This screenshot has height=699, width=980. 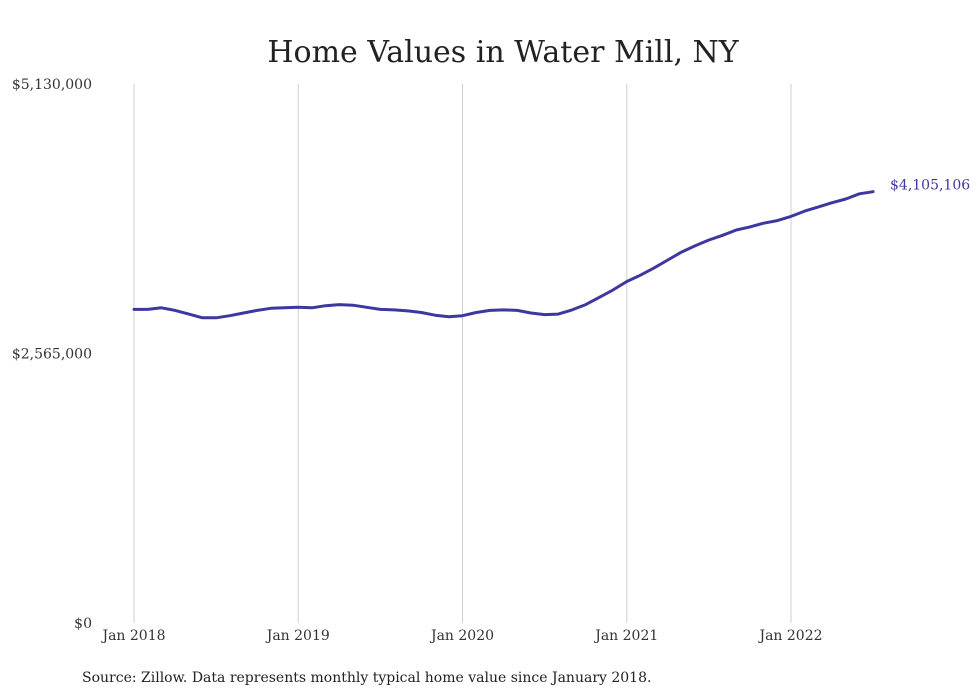 I want to click on y-tick-label: $2,565,000, so click(x=52, y=355).